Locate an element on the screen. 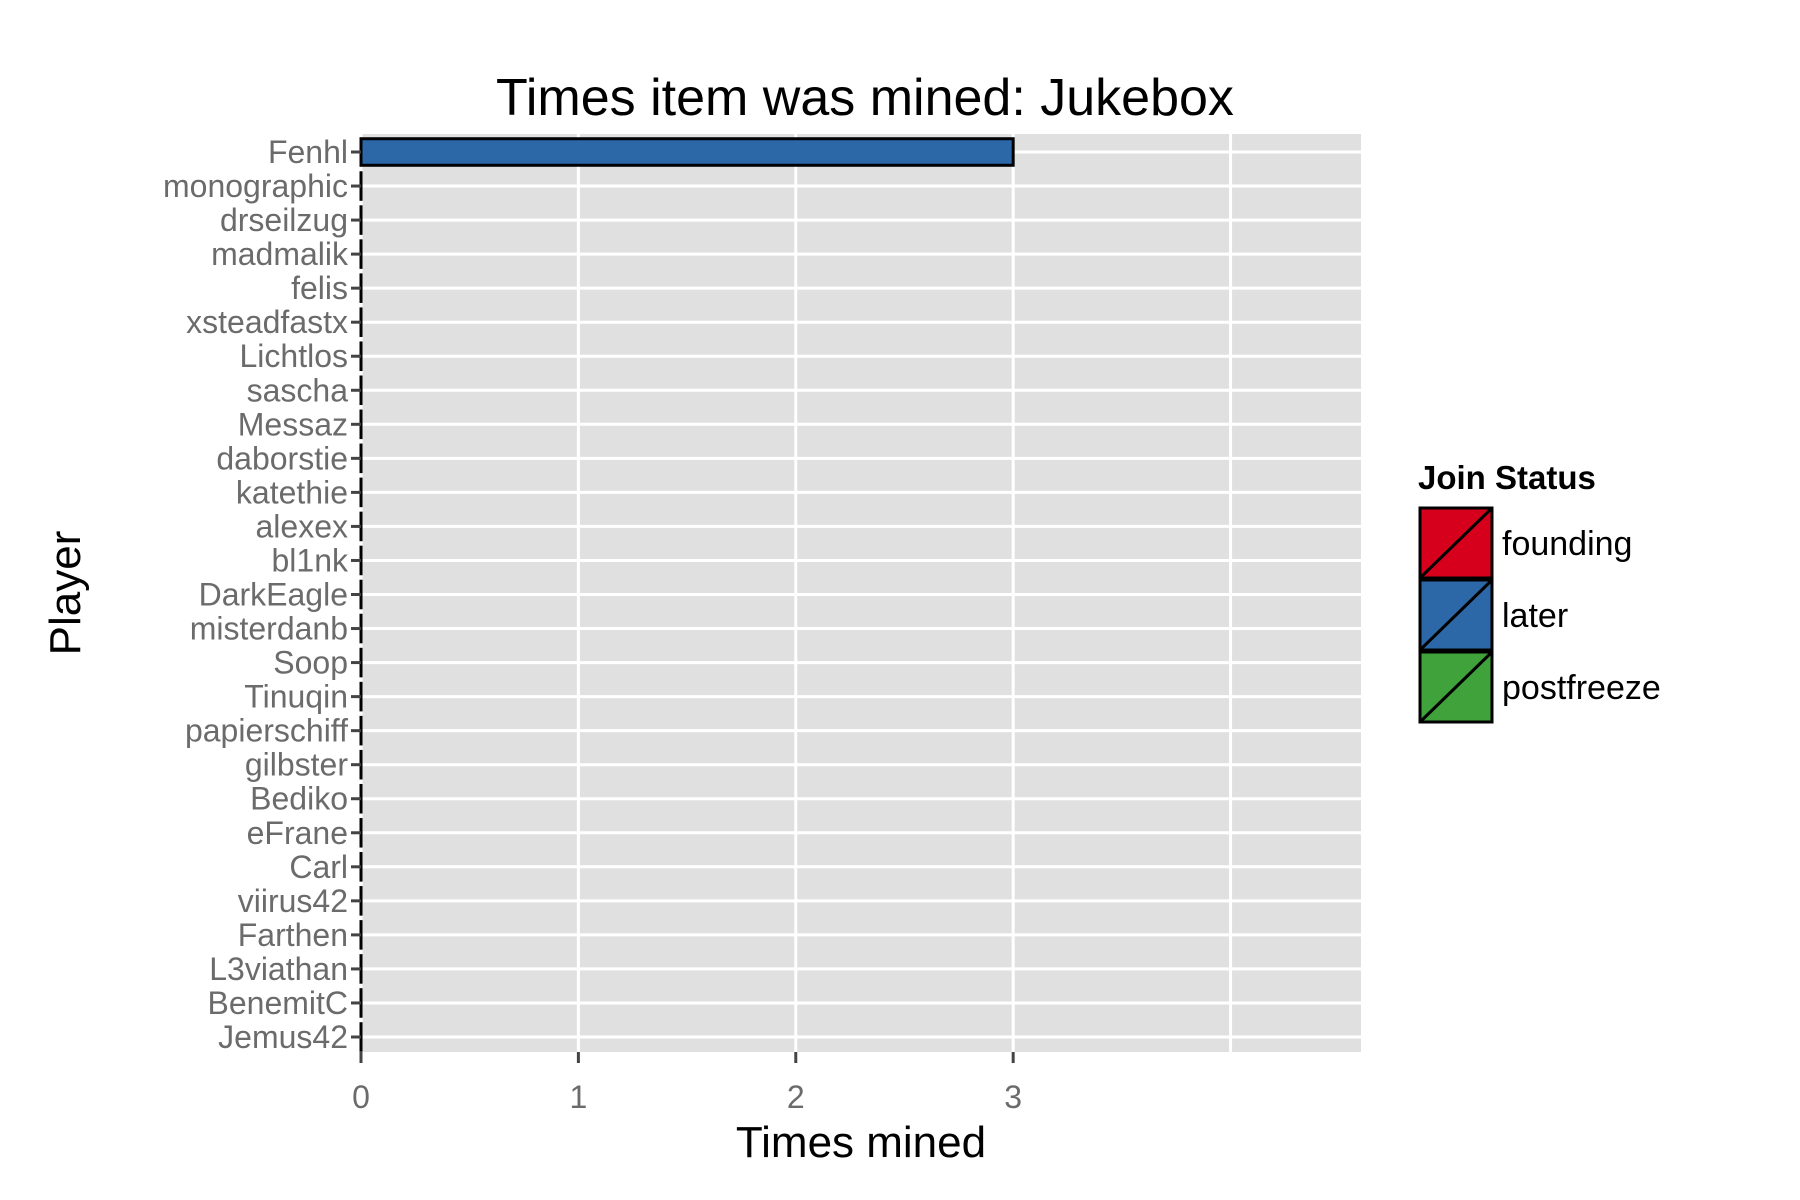 Image resolution: width=1800 pixels, height=1200 pixels. tick-label-y-katethie: katethie is located at coordinates (292, 492).